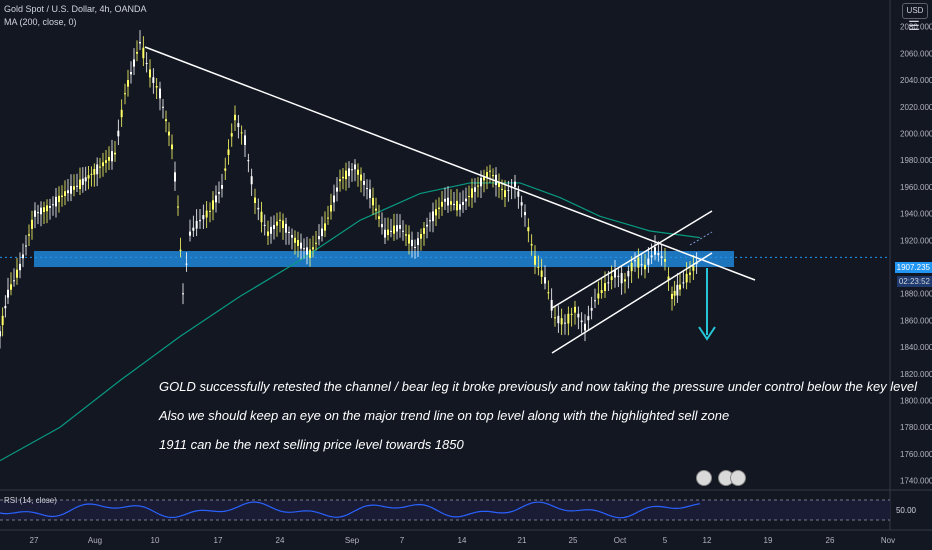 The width and height of the screenshot is (932, 550). What do you see at coordinates (30, 500) in the screenshot?
I see `rsi-label: RSI (14, close)` at bounding box center [30, 500].